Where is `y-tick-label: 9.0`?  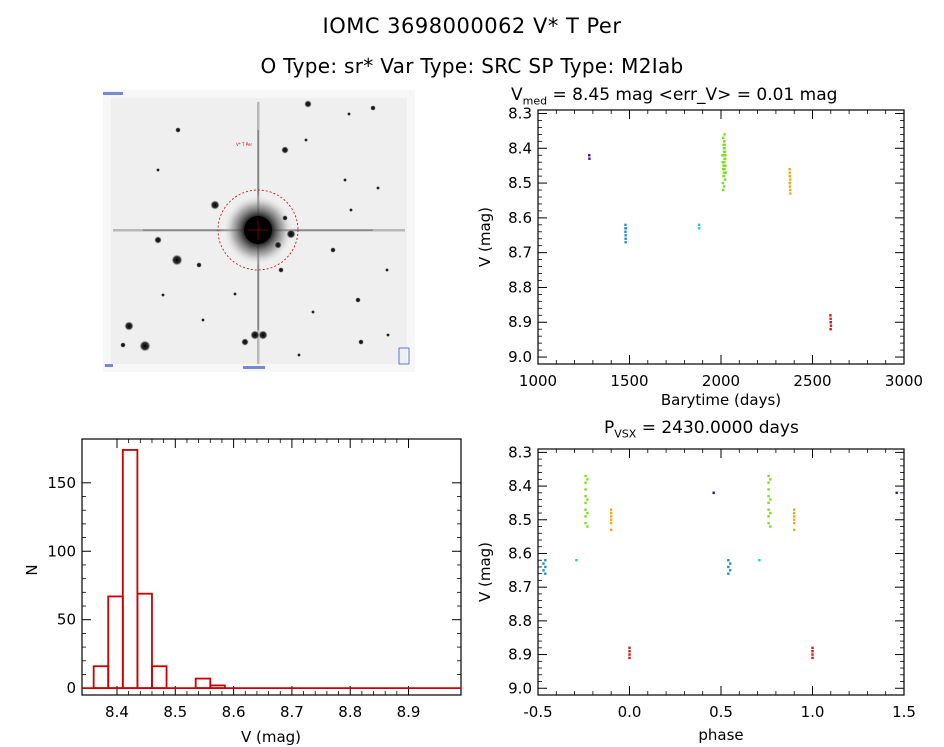 y-tick-label: 9.0 is located at coordinates (520, 357).